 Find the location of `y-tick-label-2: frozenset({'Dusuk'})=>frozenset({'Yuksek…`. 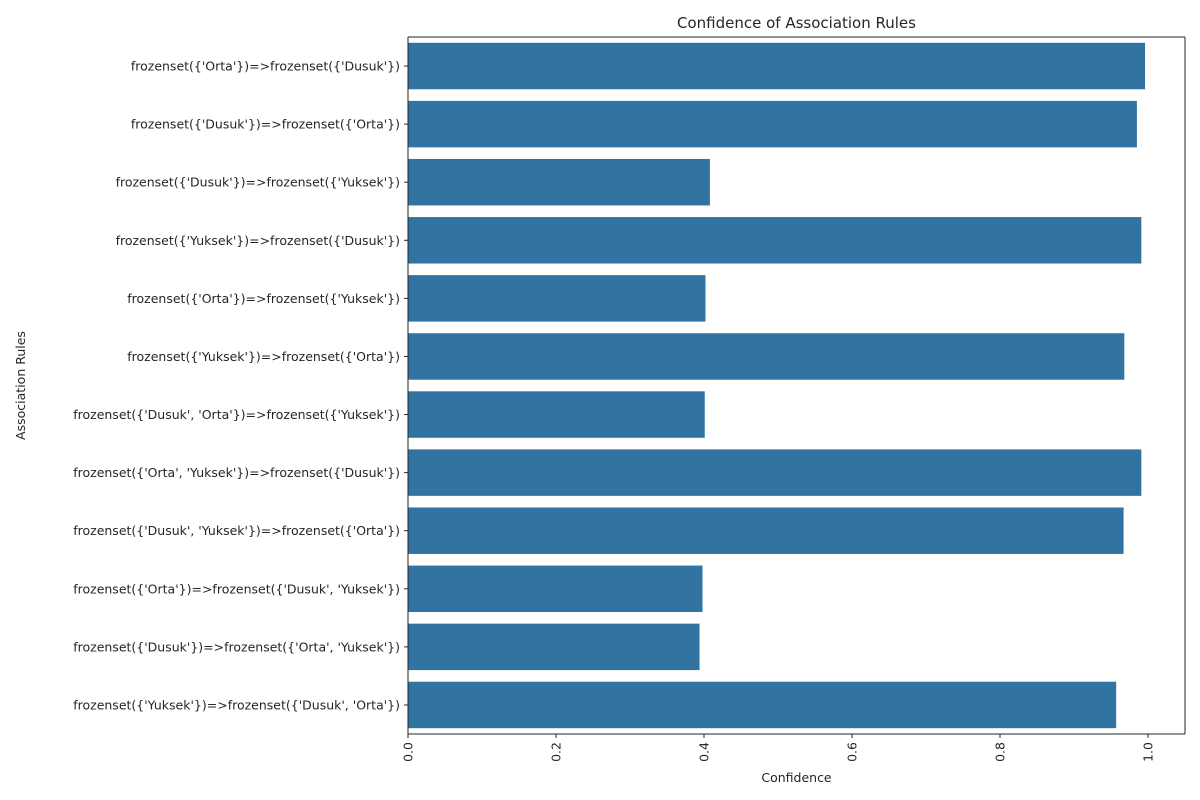

y-tick-label-2: frozenset({'Dusuk'})=>frozenset({'Yuksek… is located at coordinates (258, 182).